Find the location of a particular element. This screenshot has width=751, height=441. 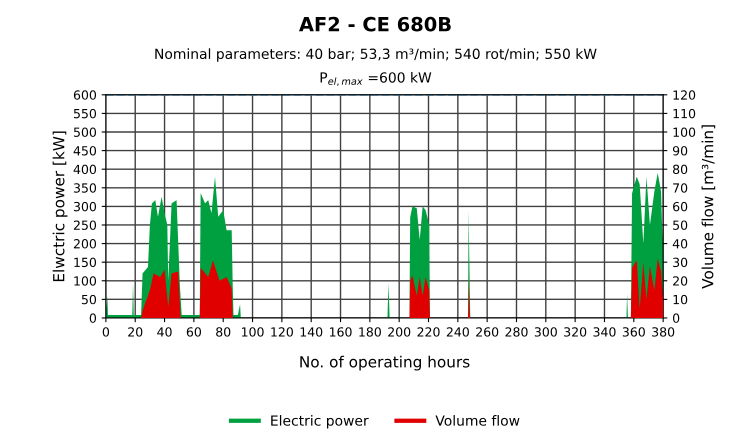

y2-tick-label: 50 is located at coordinates (680, 225).